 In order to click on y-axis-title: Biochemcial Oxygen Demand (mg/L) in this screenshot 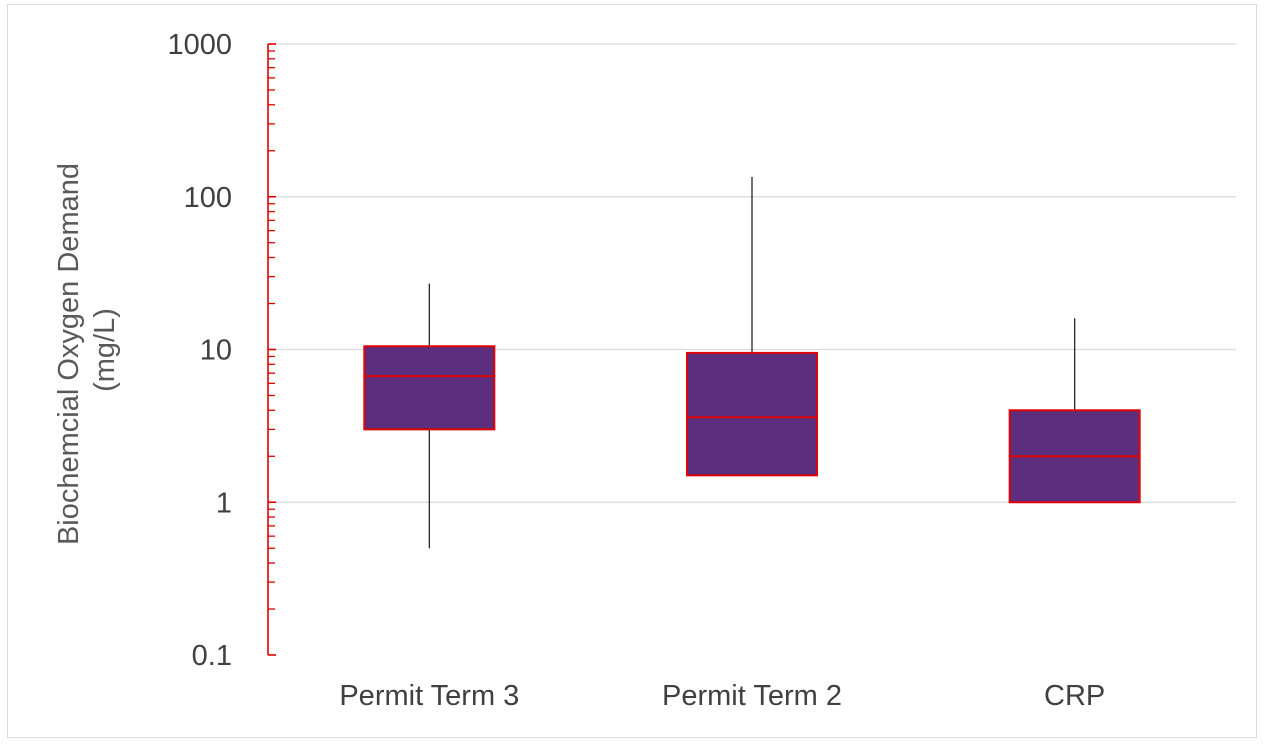, I will do `click(87, 350)`.